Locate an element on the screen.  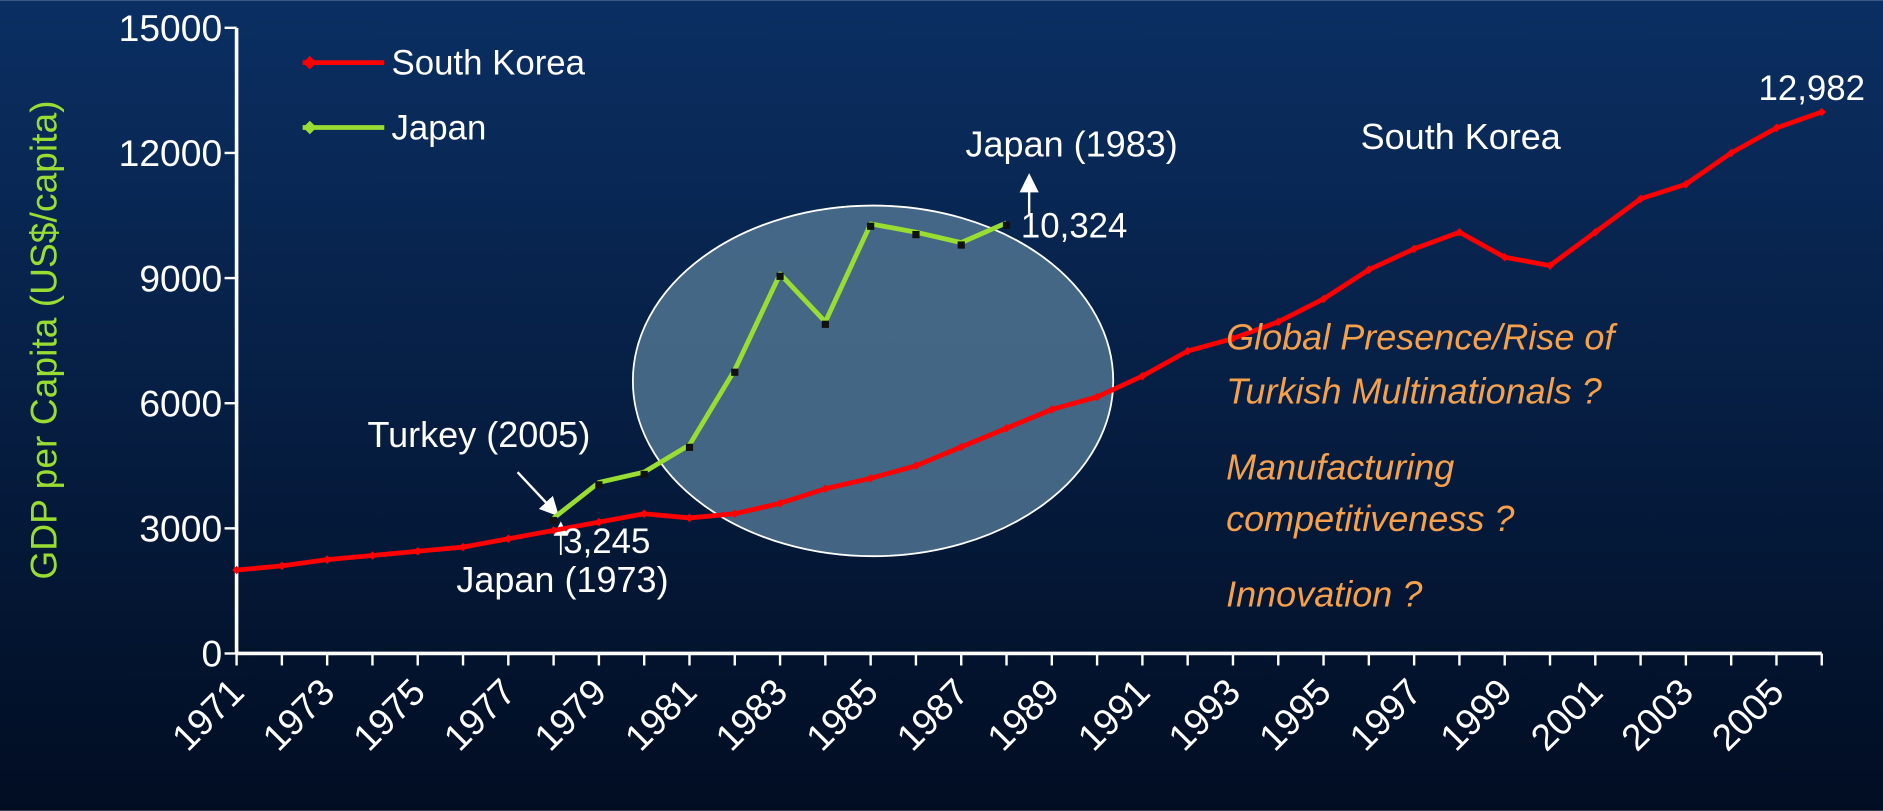
annotation: Japan (1973) is located at coordinates (562, 579).